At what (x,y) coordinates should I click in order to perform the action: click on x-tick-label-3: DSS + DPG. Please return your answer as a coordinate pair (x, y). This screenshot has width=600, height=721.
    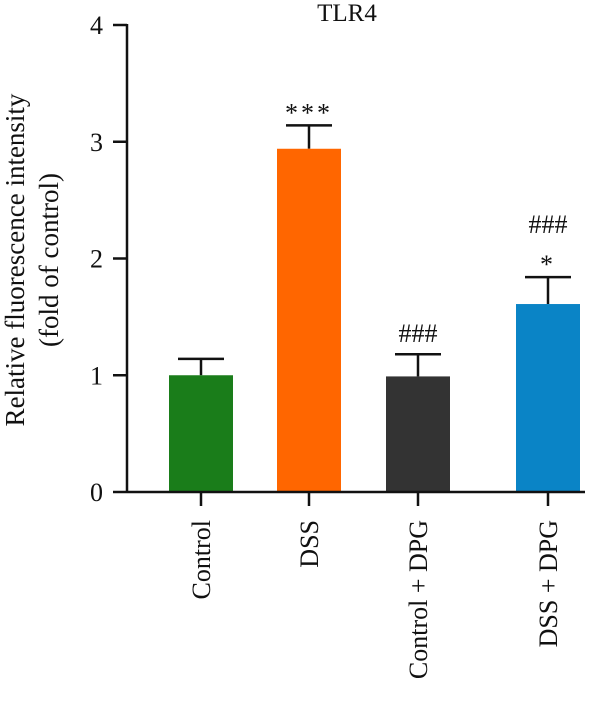
    Looking at the image, I should click on (548, 583).